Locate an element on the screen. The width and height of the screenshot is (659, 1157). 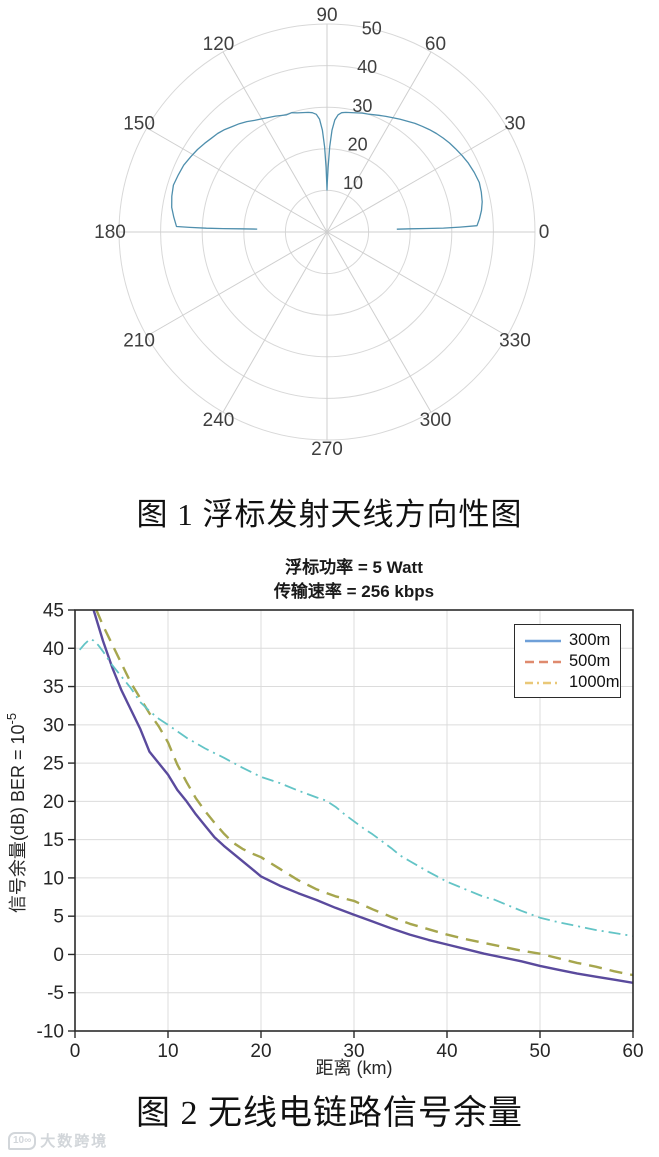
polar-radial-label: 10 is located at coordinates (353, 183).